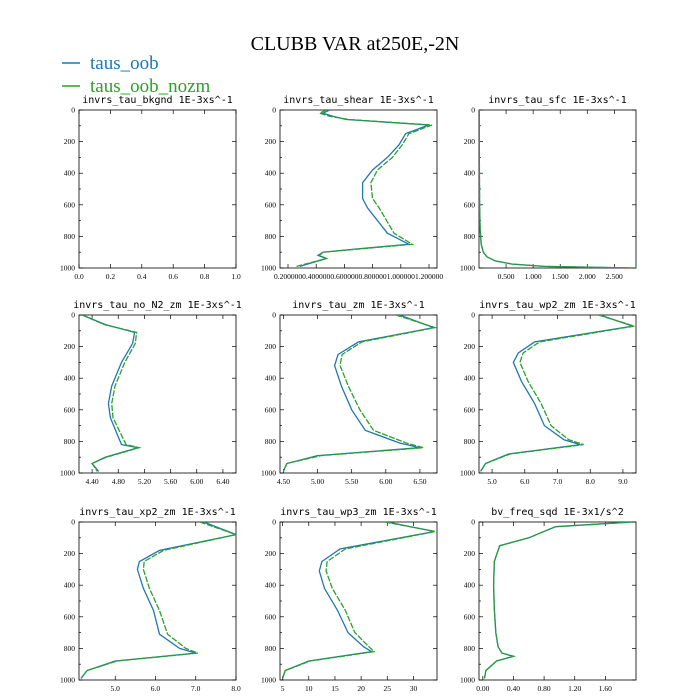 The height and width of the screenshot is (700, 700). I want to click on x-tick-label: 1.000, so click(533, 276).